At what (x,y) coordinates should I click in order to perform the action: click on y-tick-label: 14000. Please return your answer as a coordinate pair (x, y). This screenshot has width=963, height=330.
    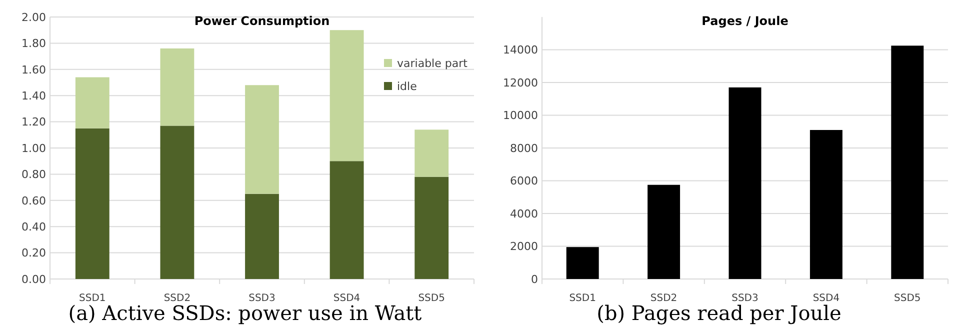
    Looking at the image, I should click on (520, 50).